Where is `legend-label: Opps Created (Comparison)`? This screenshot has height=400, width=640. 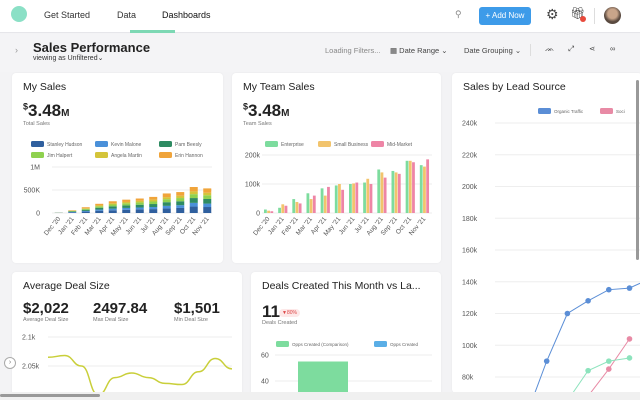 legend-label: Opps Created (Comparison) is located at coordinates (320, 344).